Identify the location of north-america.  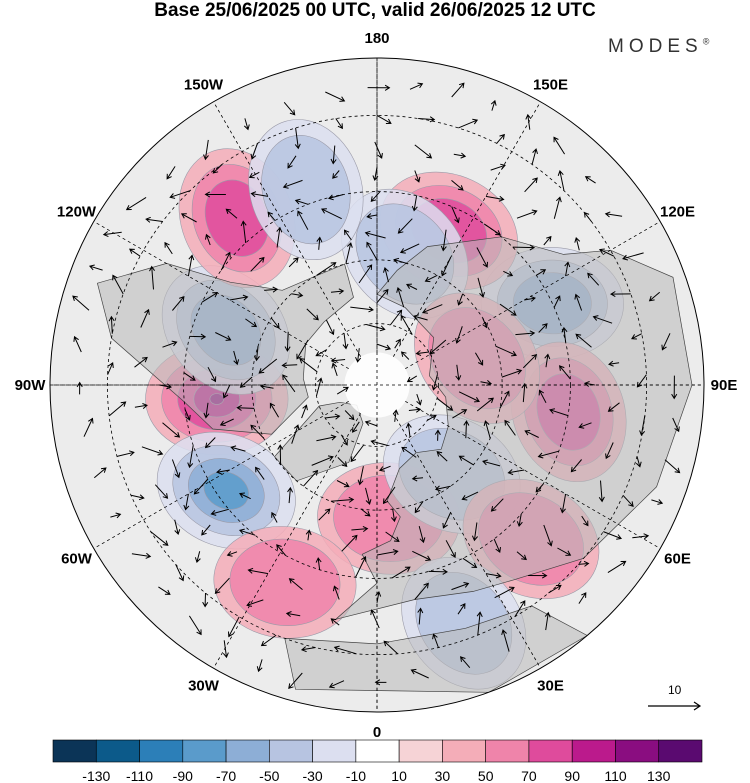
(225, 349).